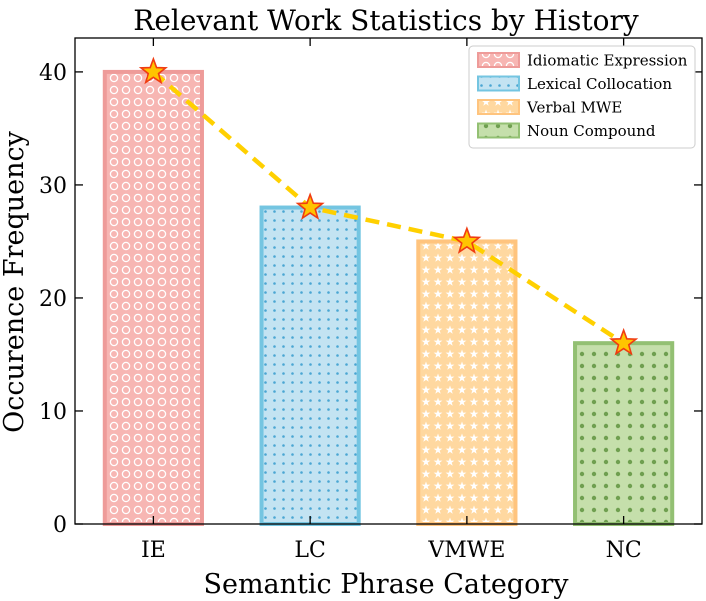  Describe the element at coordinates (386, 20) in the screenshot. I see `chart-title: Relevant Work Statistics by History` at that location.